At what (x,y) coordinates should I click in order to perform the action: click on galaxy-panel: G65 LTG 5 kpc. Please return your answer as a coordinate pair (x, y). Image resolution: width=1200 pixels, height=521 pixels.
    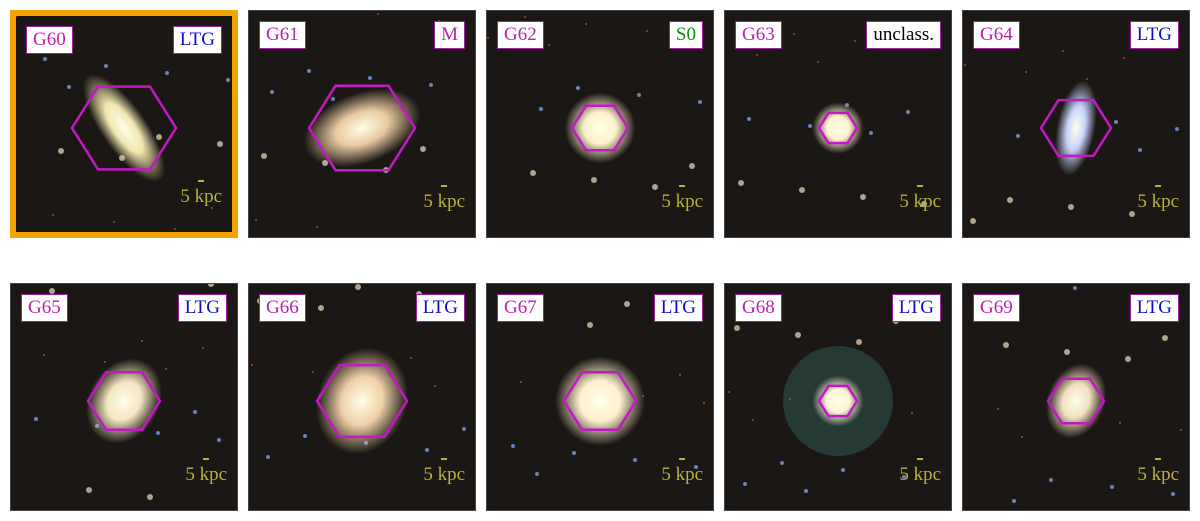
    Looking at the image, I should click on (124, 397).